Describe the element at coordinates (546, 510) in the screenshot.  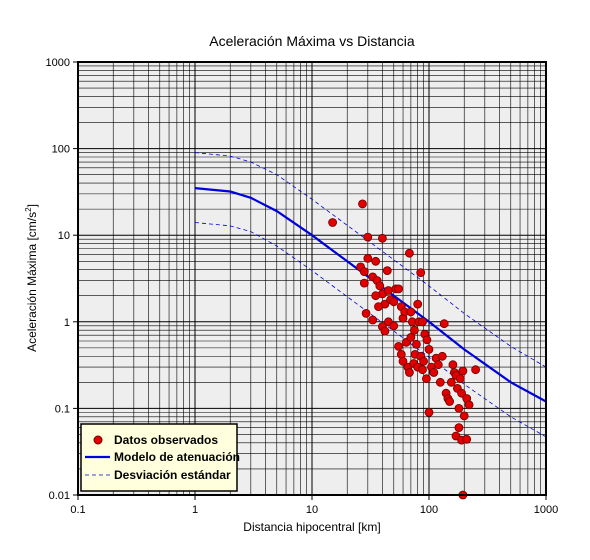
I see `x-tick-label: 1000` at that location.